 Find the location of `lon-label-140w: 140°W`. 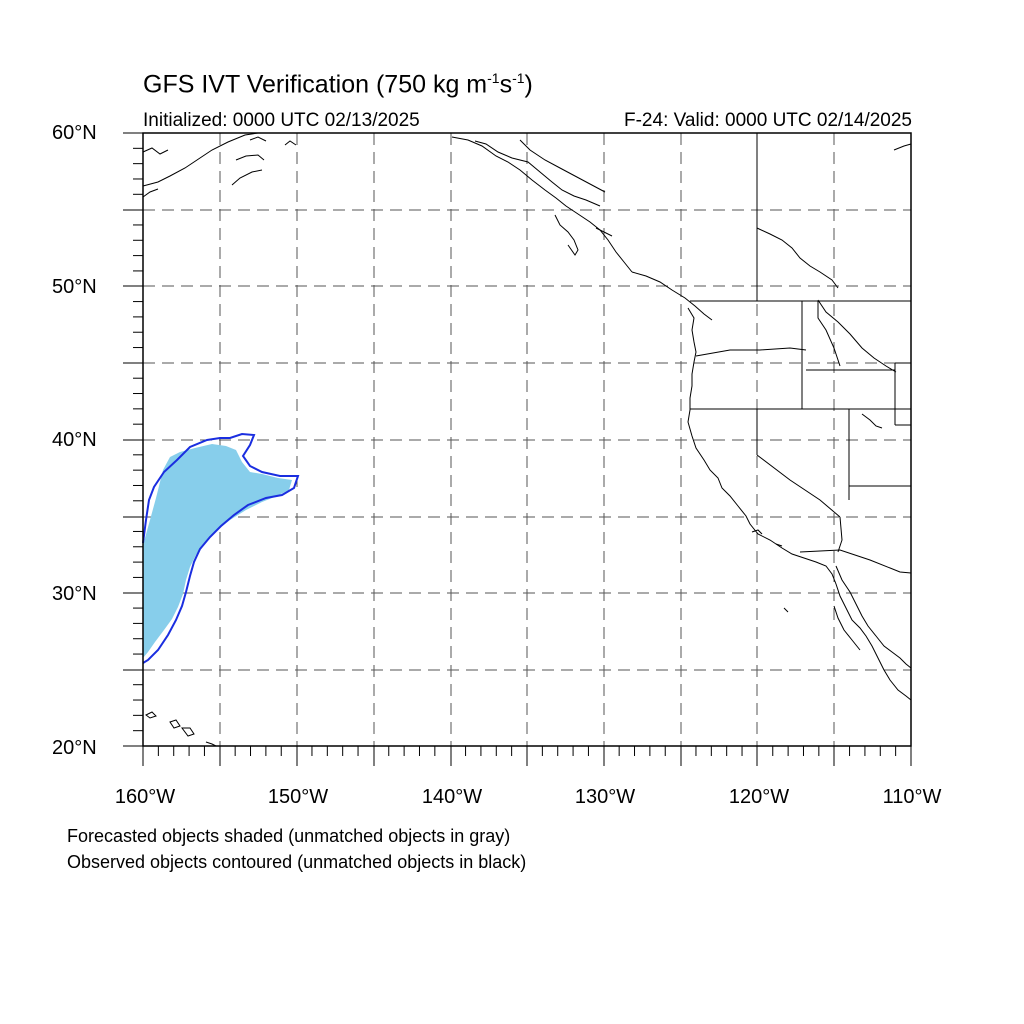

lon-label-140w: 140°W is located at coordinates (452, 797).